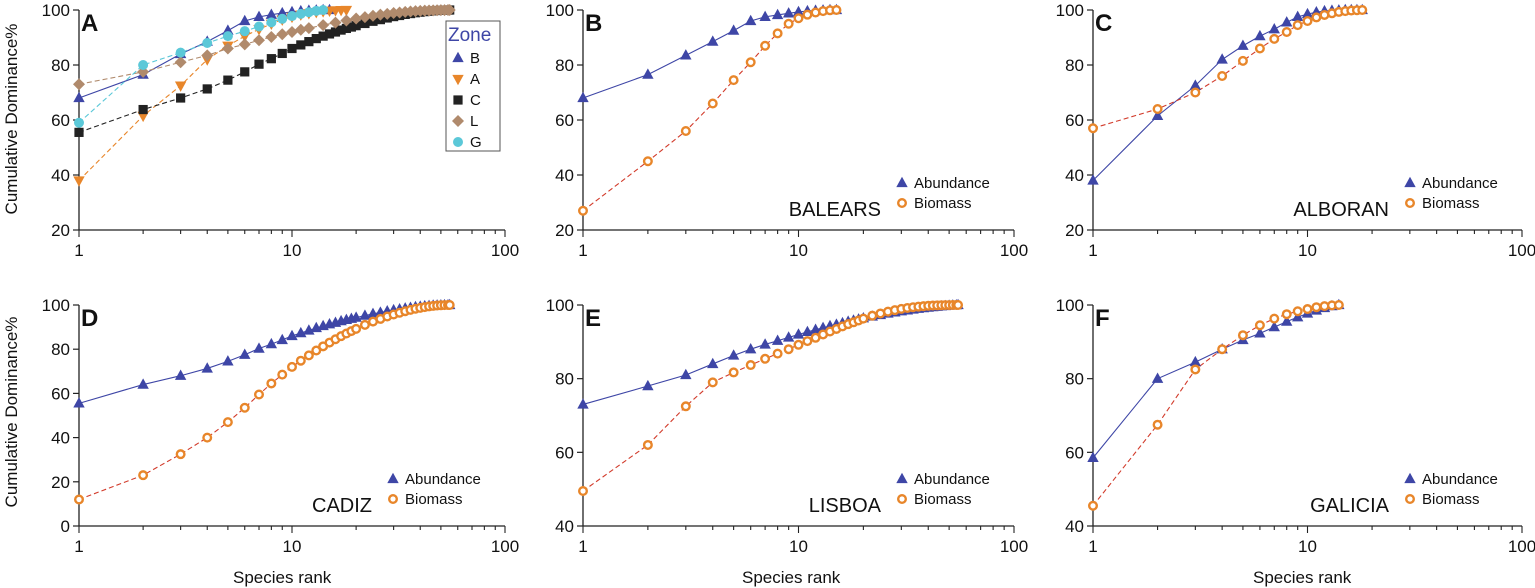 This screenshot has height=588, width=1535. I want to click on legend-label-a: A, so click(475, 79).